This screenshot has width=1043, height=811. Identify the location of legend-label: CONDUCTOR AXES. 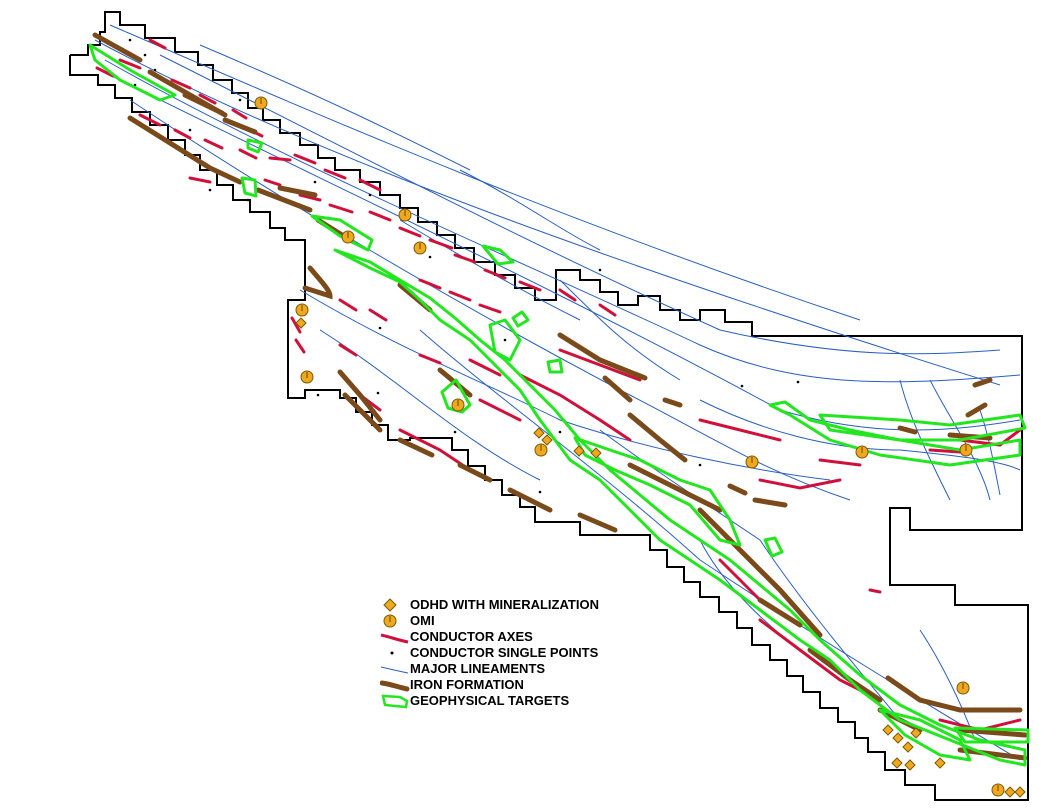
(471, 636).